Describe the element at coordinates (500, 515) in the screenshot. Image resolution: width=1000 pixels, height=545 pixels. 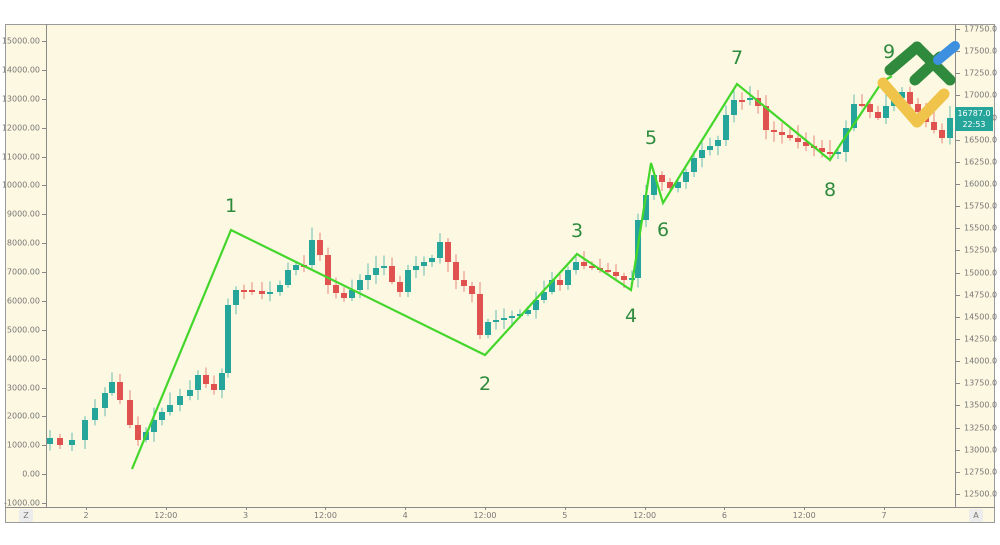
I see `time-axis: Z A 2 12:00 3 12:00 4 12:00 5 12:00 6 12:00 7` at that location.